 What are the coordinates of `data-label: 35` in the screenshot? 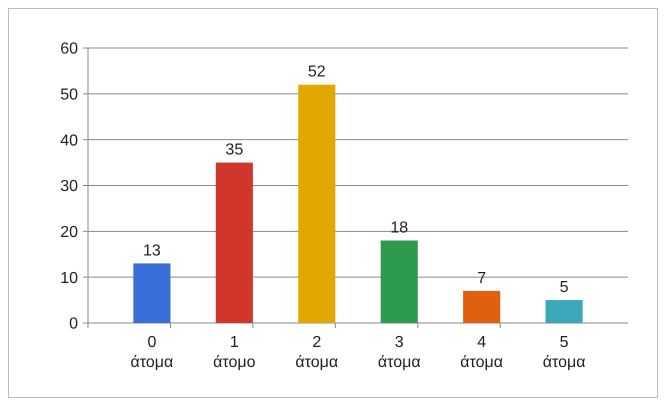 It's located at (234, 150).